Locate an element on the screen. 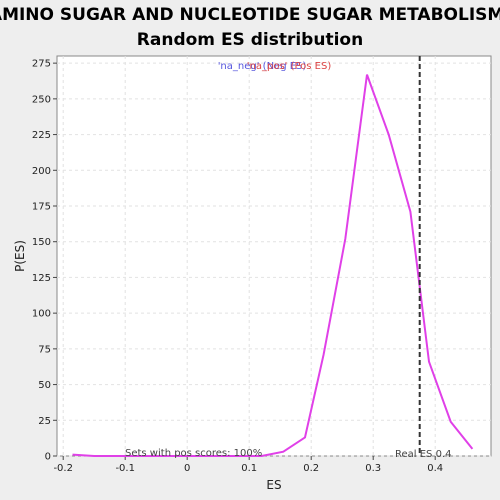  legend-pos-label: 'na_pos' (Pos ES) is located at coordinates (289, 66).